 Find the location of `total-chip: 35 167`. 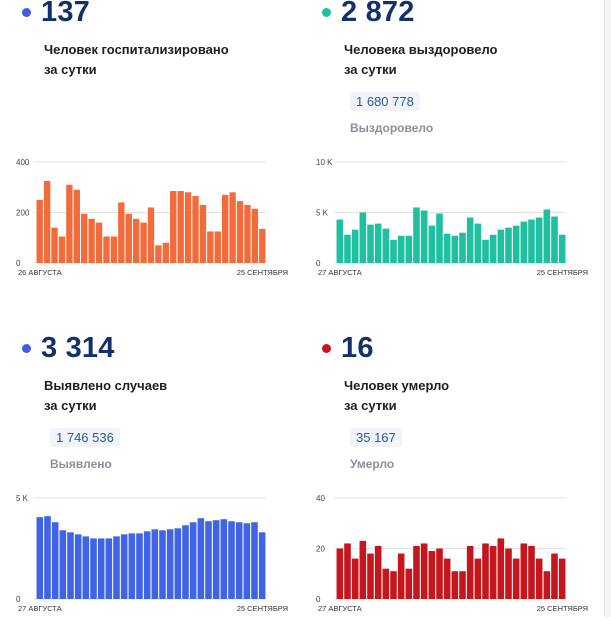

total-chip: 35 167 is located at coordinates (376, 437).